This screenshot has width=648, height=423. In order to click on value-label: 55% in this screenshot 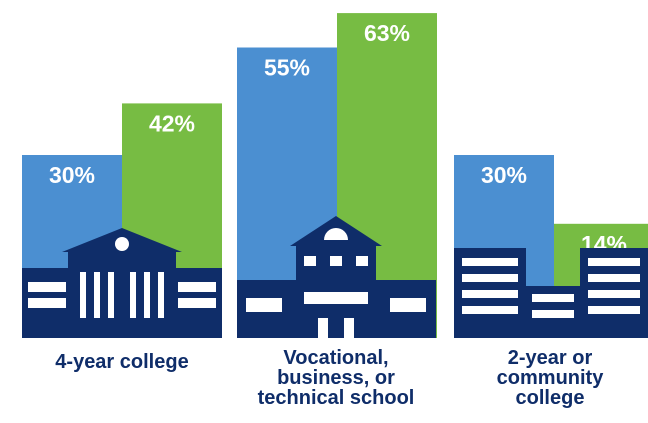, I will do `click(287, 68)`.